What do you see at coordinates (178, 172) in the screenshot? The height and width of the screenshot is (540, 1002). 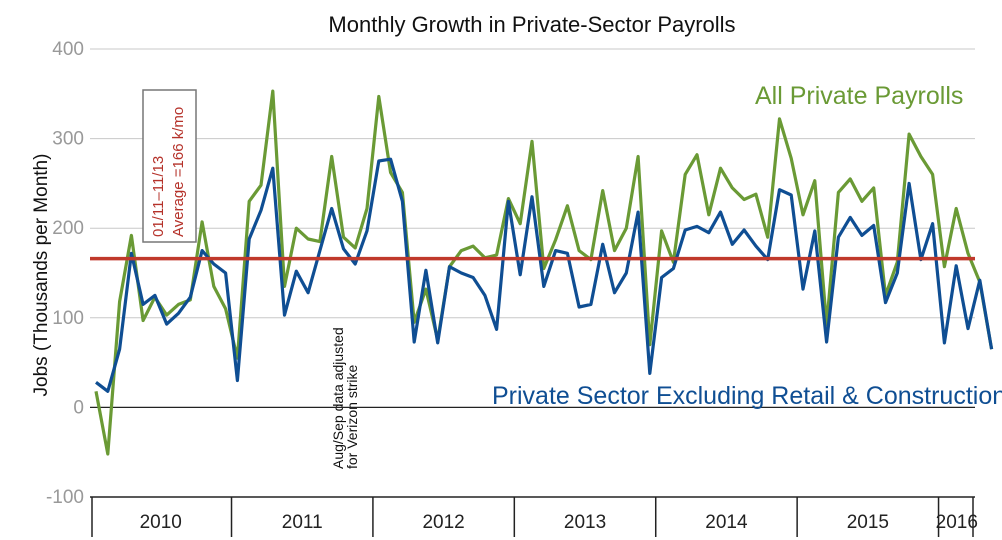 I see `average-value-label: Average =166 k/mo` at bounding box center [178, 172].